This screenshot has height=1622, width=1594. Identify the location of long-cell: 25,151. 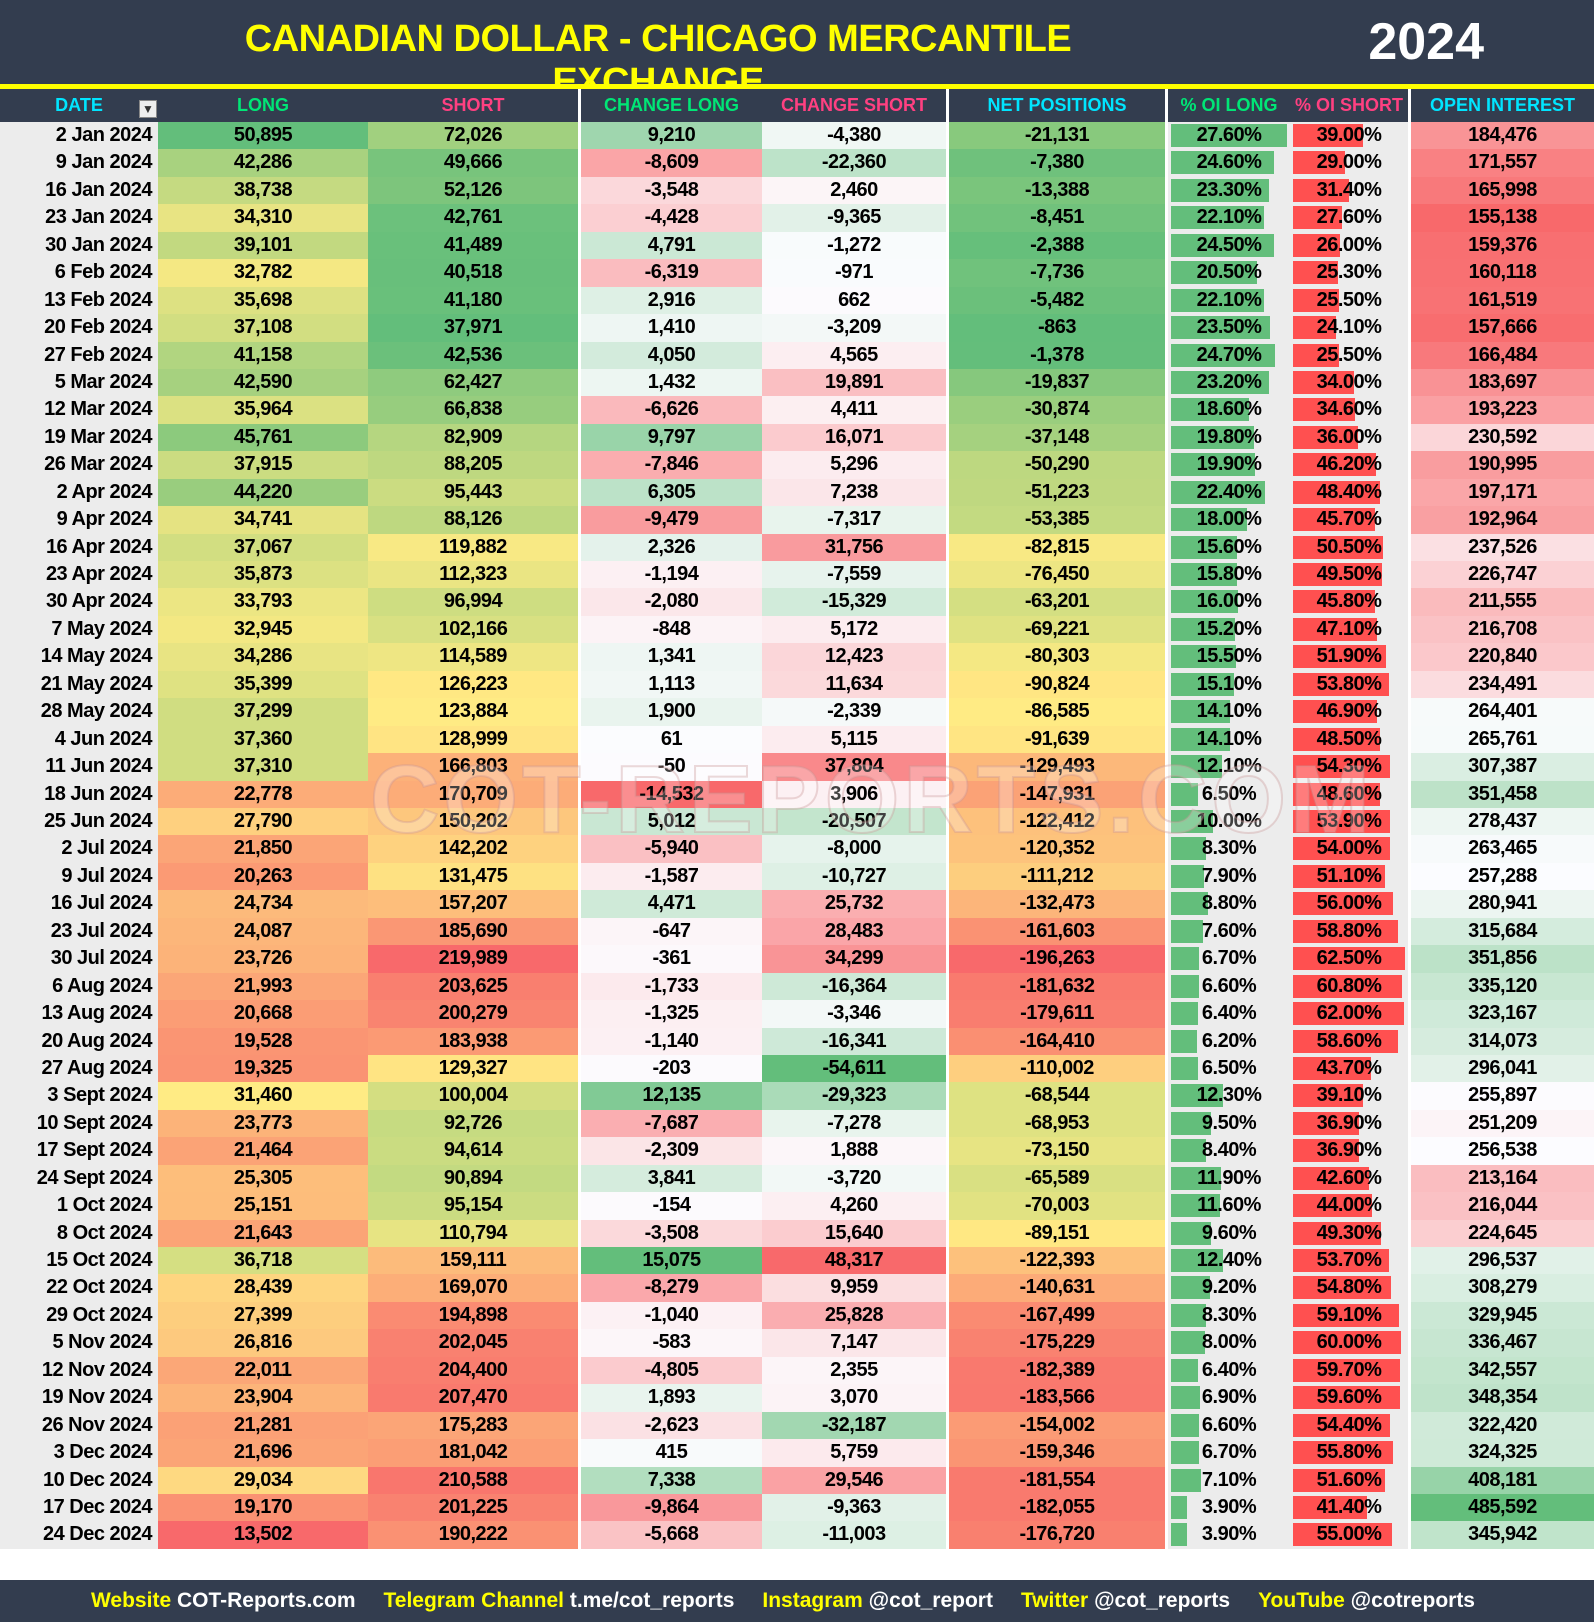
(263, 1206).